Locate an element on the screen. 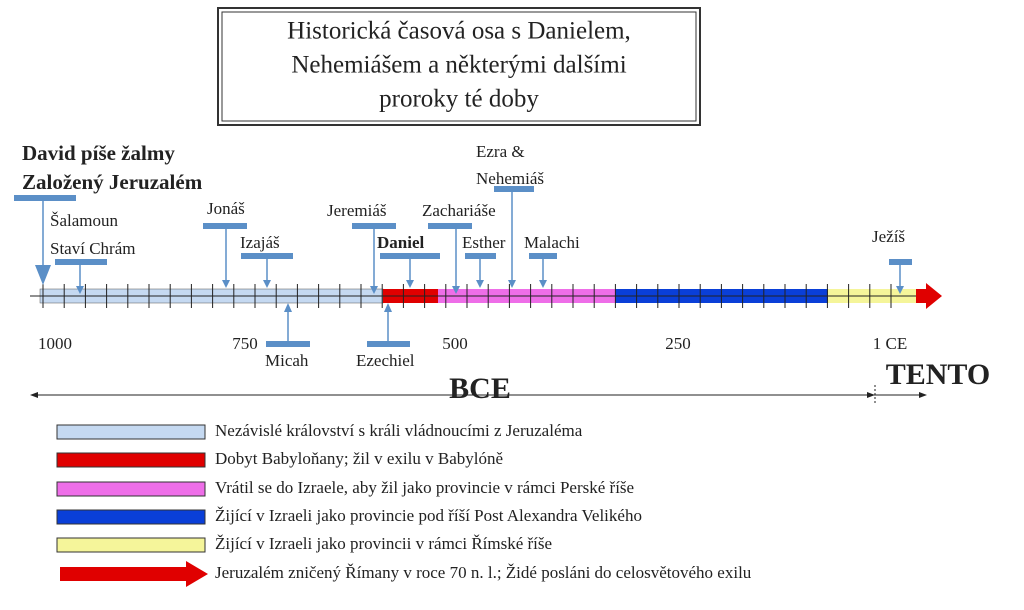  event-label: Založený Jeruzalém is located at coordinates (112, 182).